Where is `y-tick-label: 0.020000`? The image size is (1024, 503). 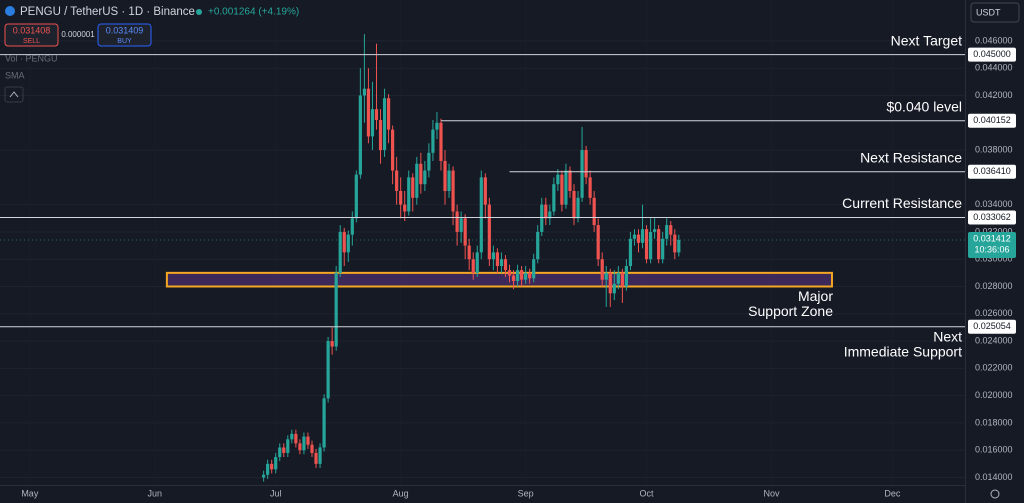
y-tick-label: 0.020000 is located at coordinates (994, 395).